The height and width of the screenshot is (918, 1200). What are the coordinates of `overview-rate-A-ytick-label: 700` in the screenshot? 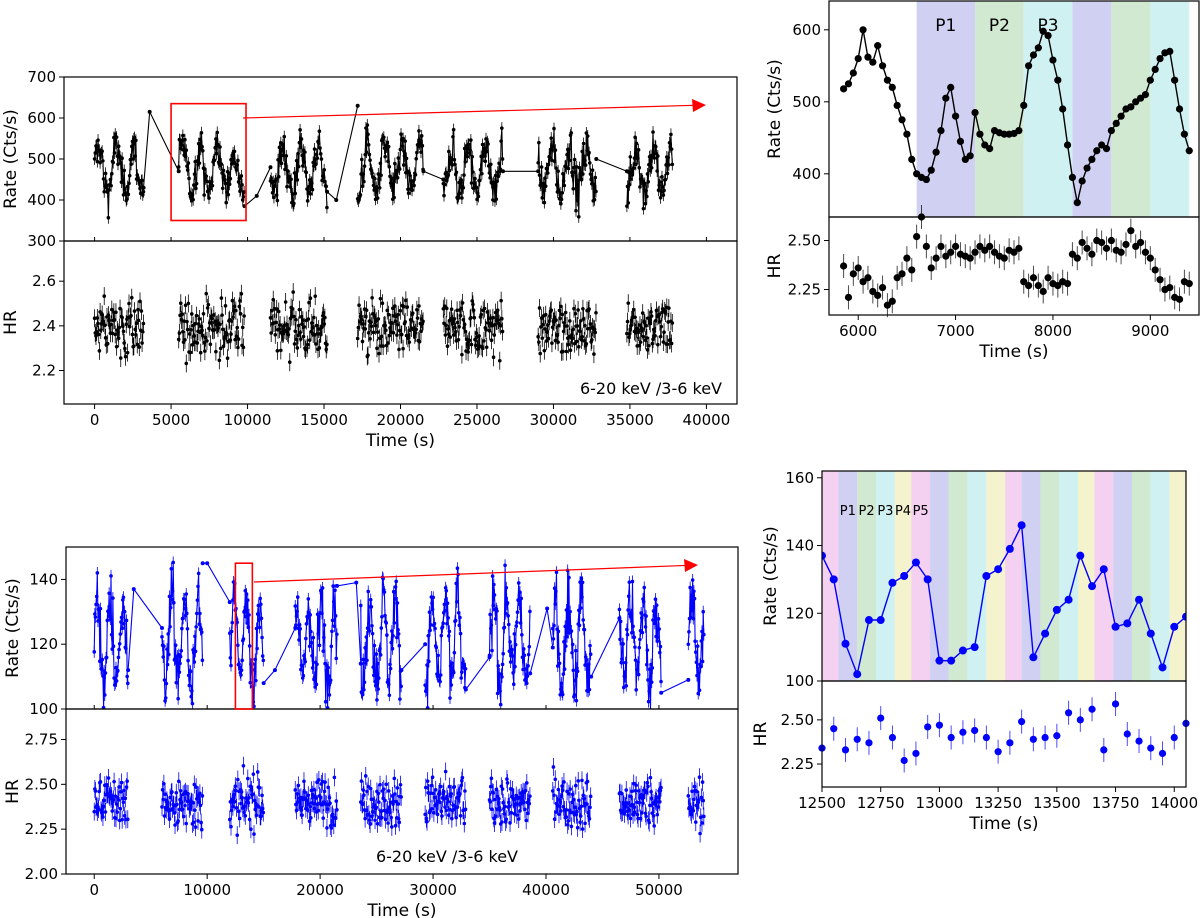 It's located at (41, 77).